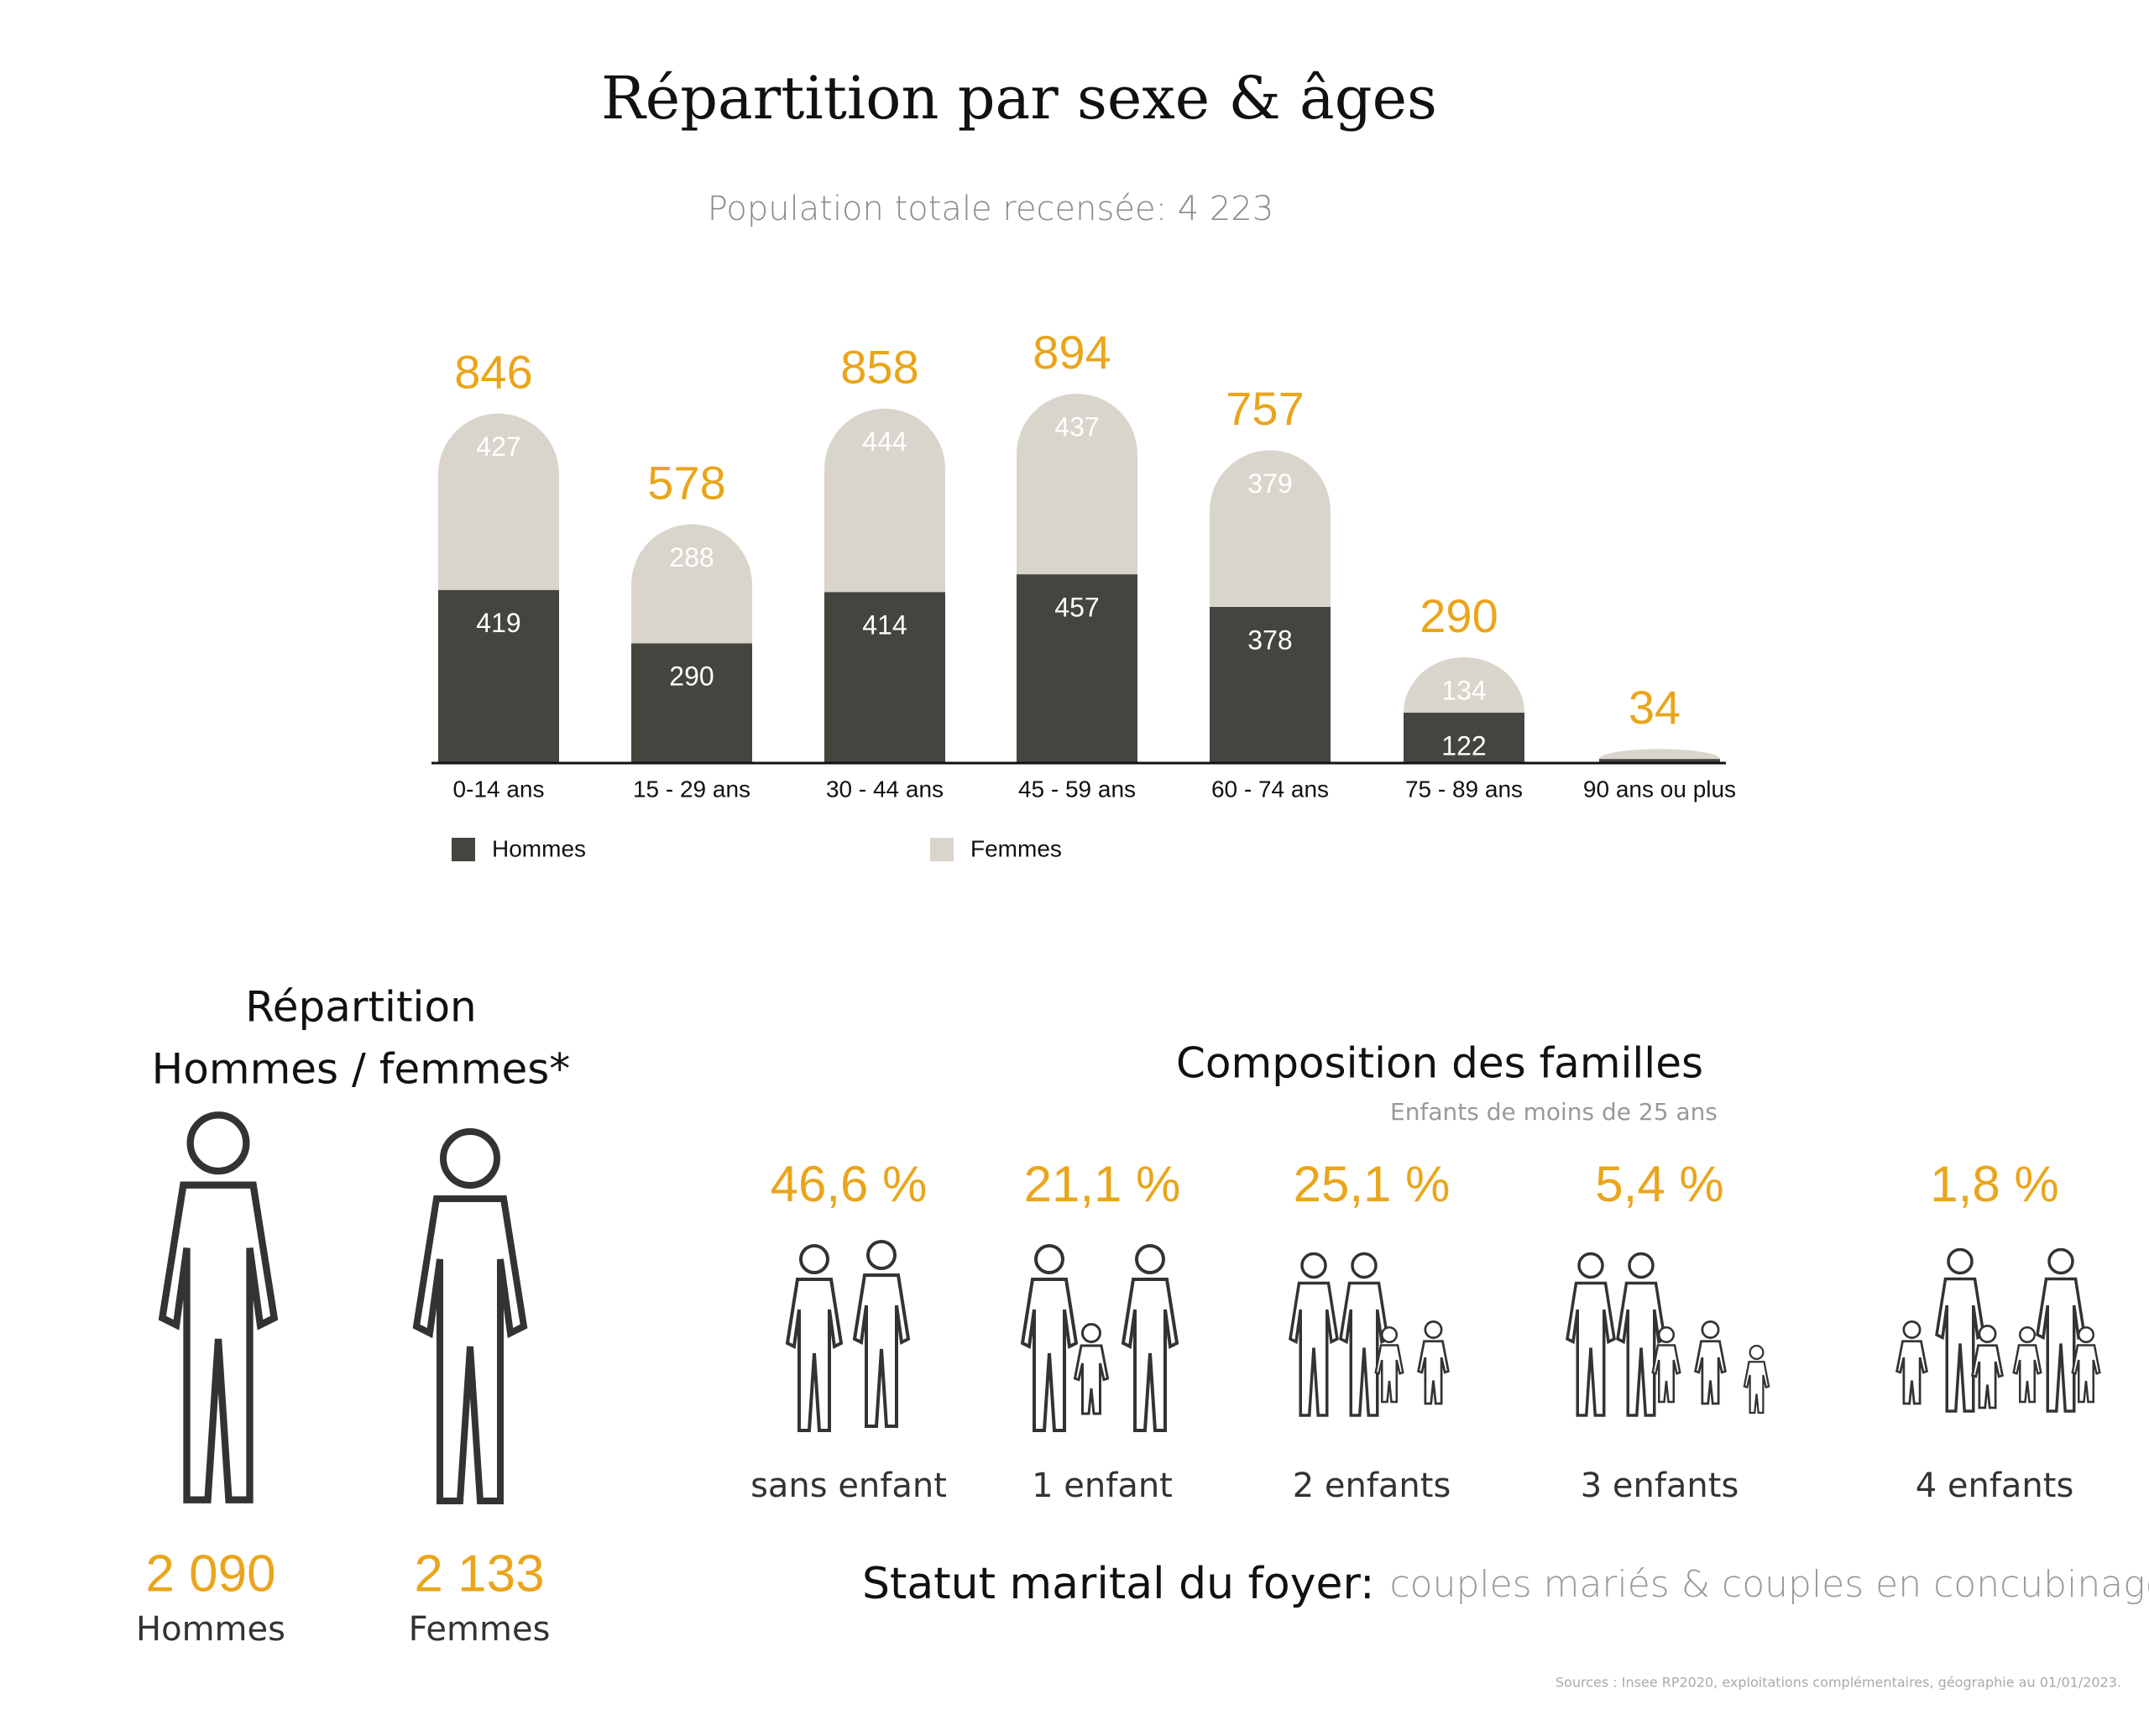 Image resolution: width=2149 pixels, height=1736 pixels. I want to click on label-femmes: 427, so click(498, 446).